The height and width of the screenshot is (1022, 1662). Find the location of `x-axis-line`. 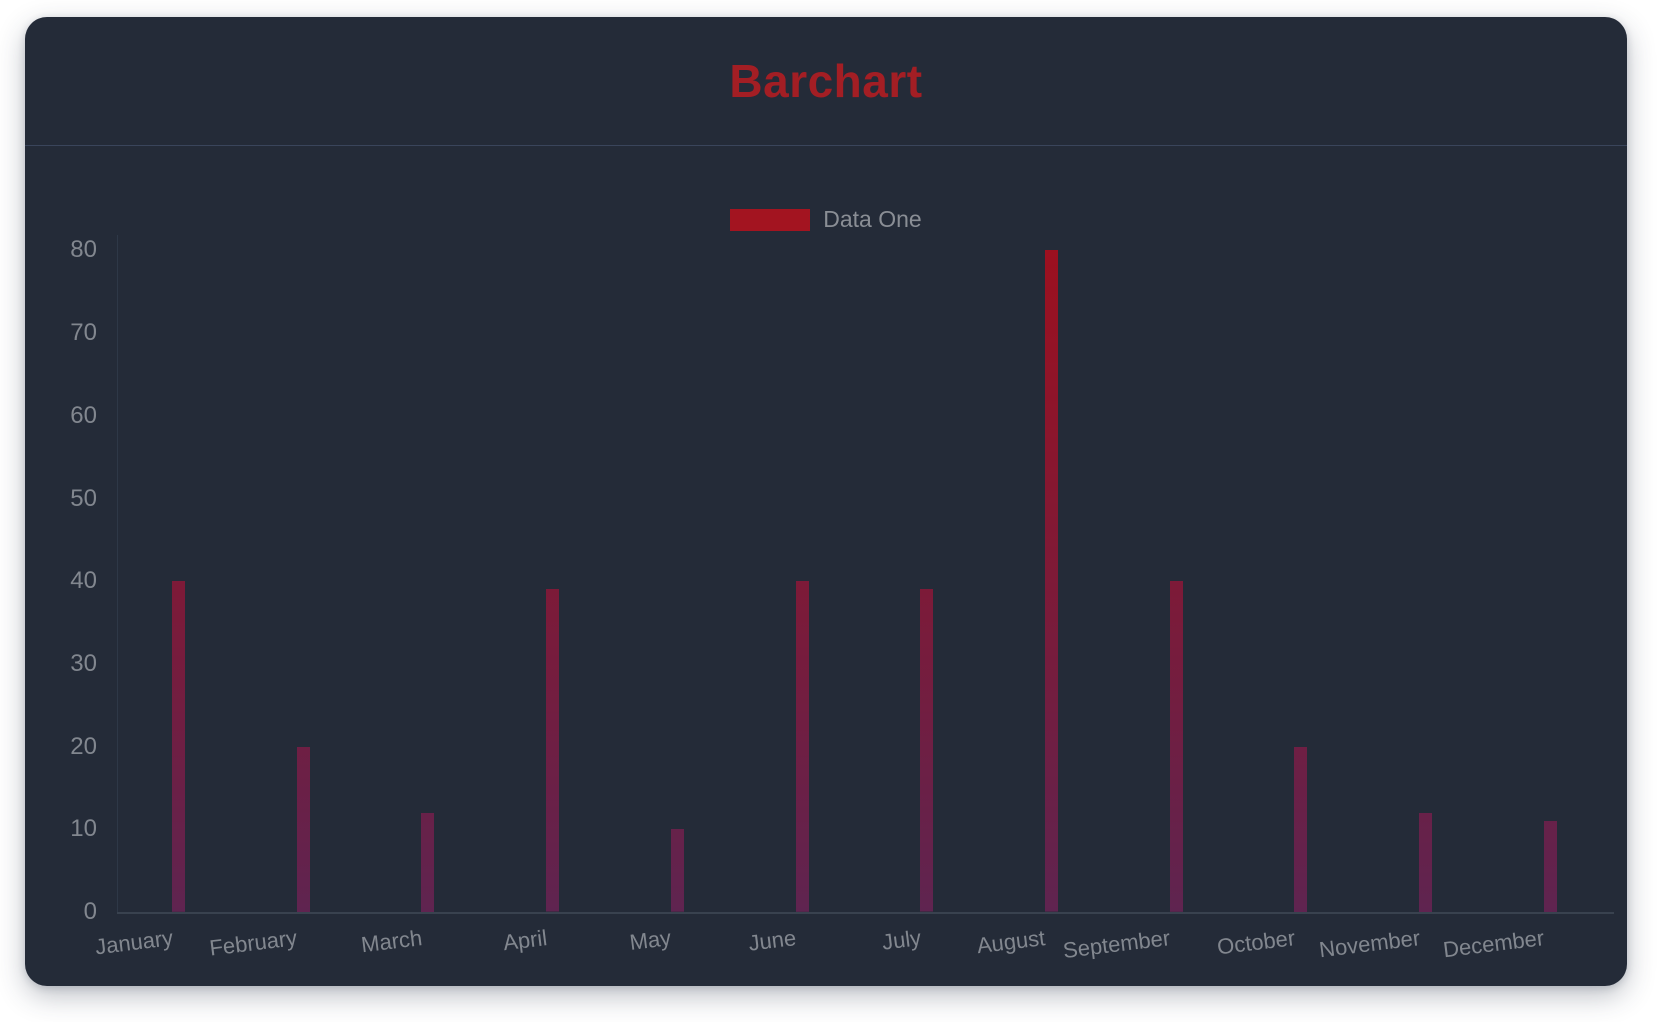

x-axis-line is located at coordinates (865, 913).